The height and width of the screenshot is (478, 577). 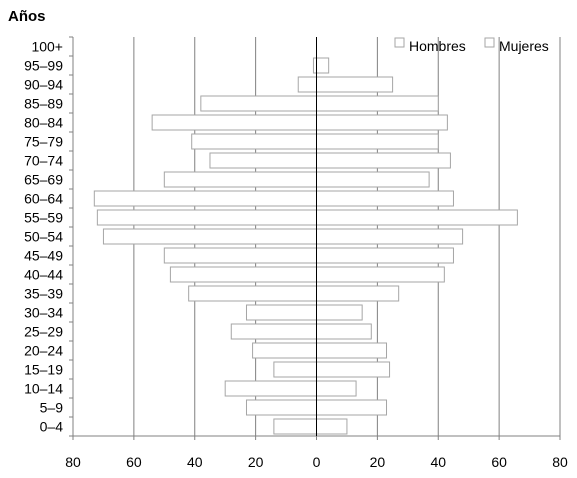 I want to click on x-tick-label-0: 80, so click(x=73, y=462).